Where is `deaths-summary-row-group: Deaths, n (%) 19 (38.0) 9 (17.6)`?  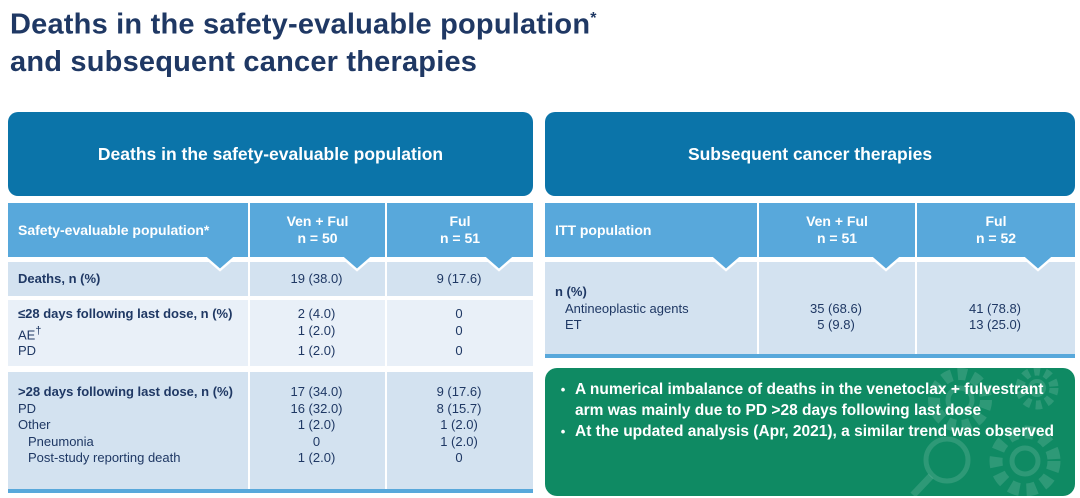 deaths-summary-row-group: Deaths, n (%) 19 (38.0) 9 (17.6) is located at coordinates (270, 279).